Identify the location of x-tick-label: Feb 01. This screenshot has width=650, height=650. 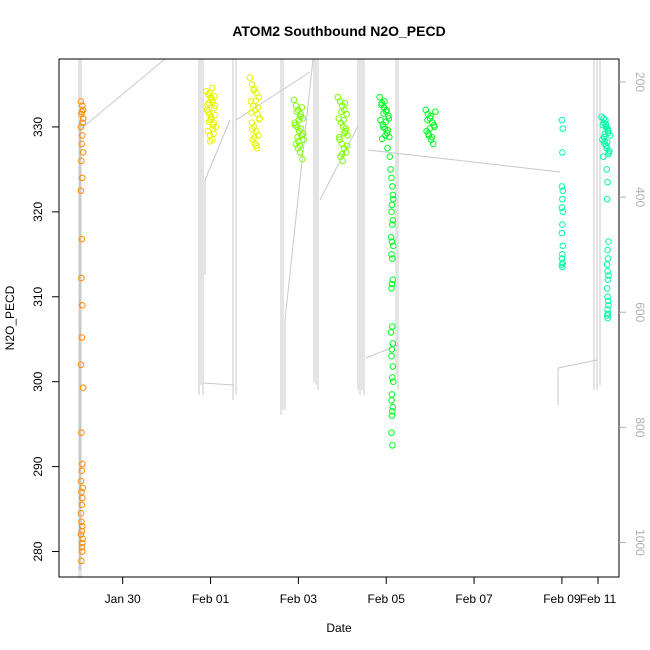
(211, 599).